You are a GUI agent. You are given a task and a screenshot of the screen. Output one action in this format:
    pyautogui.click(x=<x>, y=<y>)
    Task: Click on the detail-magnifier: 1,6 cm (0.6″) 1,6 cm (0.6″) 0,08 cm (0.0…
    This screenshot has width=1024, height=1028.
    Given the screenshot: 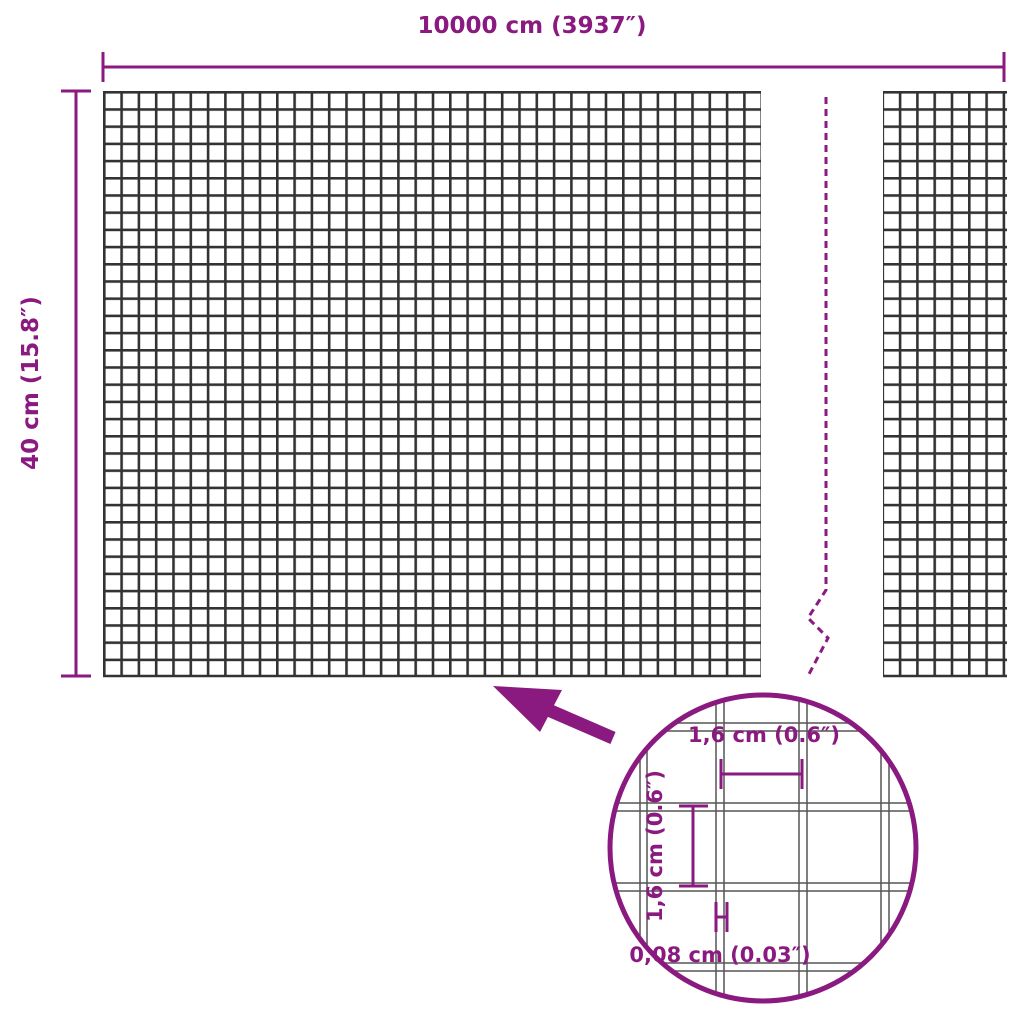 What is the action you would take?
    pyautogui.click(x=763, y=848)
    